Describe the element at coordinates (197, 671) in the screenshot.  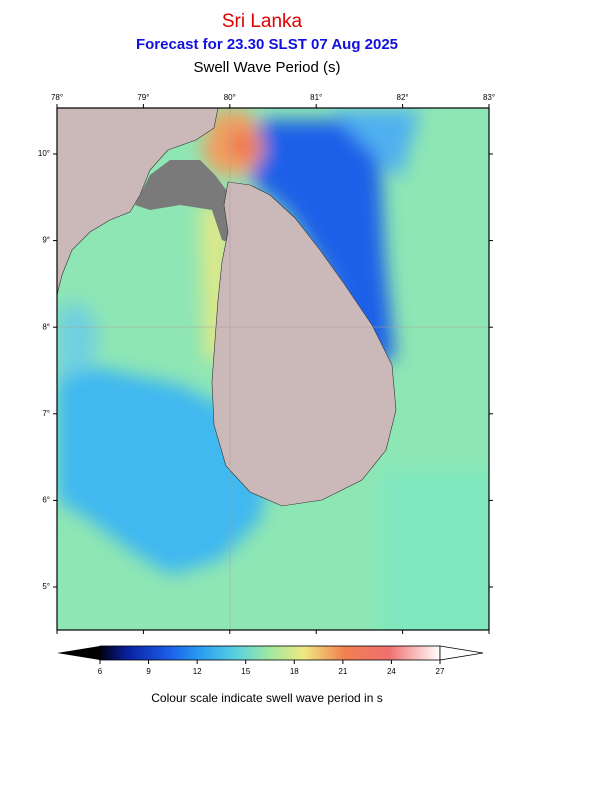
I see `colorbar-tick-label: 12` at that location.